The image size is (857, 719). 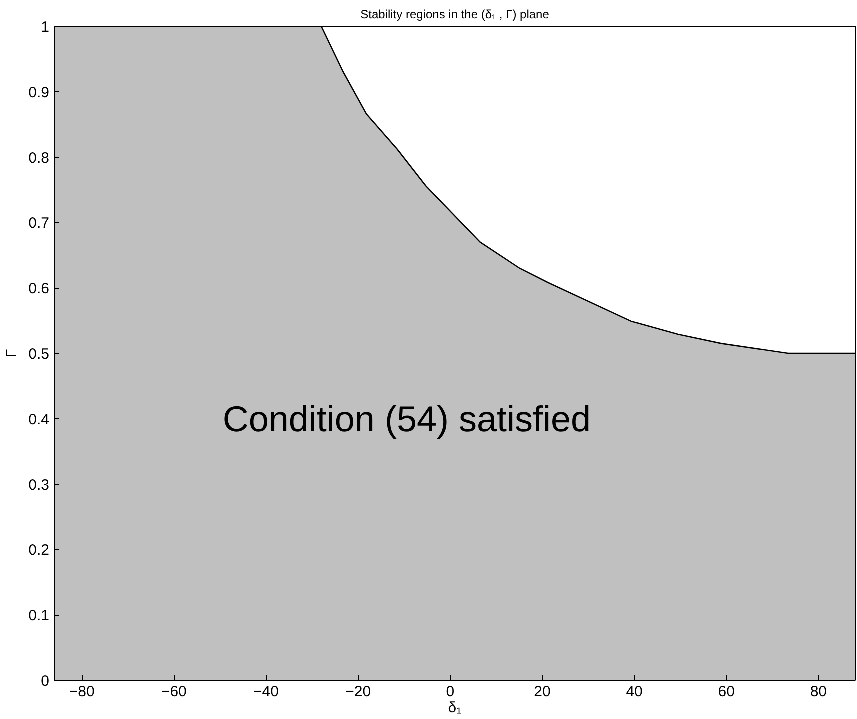 I want to click on y-tick-label: 0.1, so click(x=39, y=616).